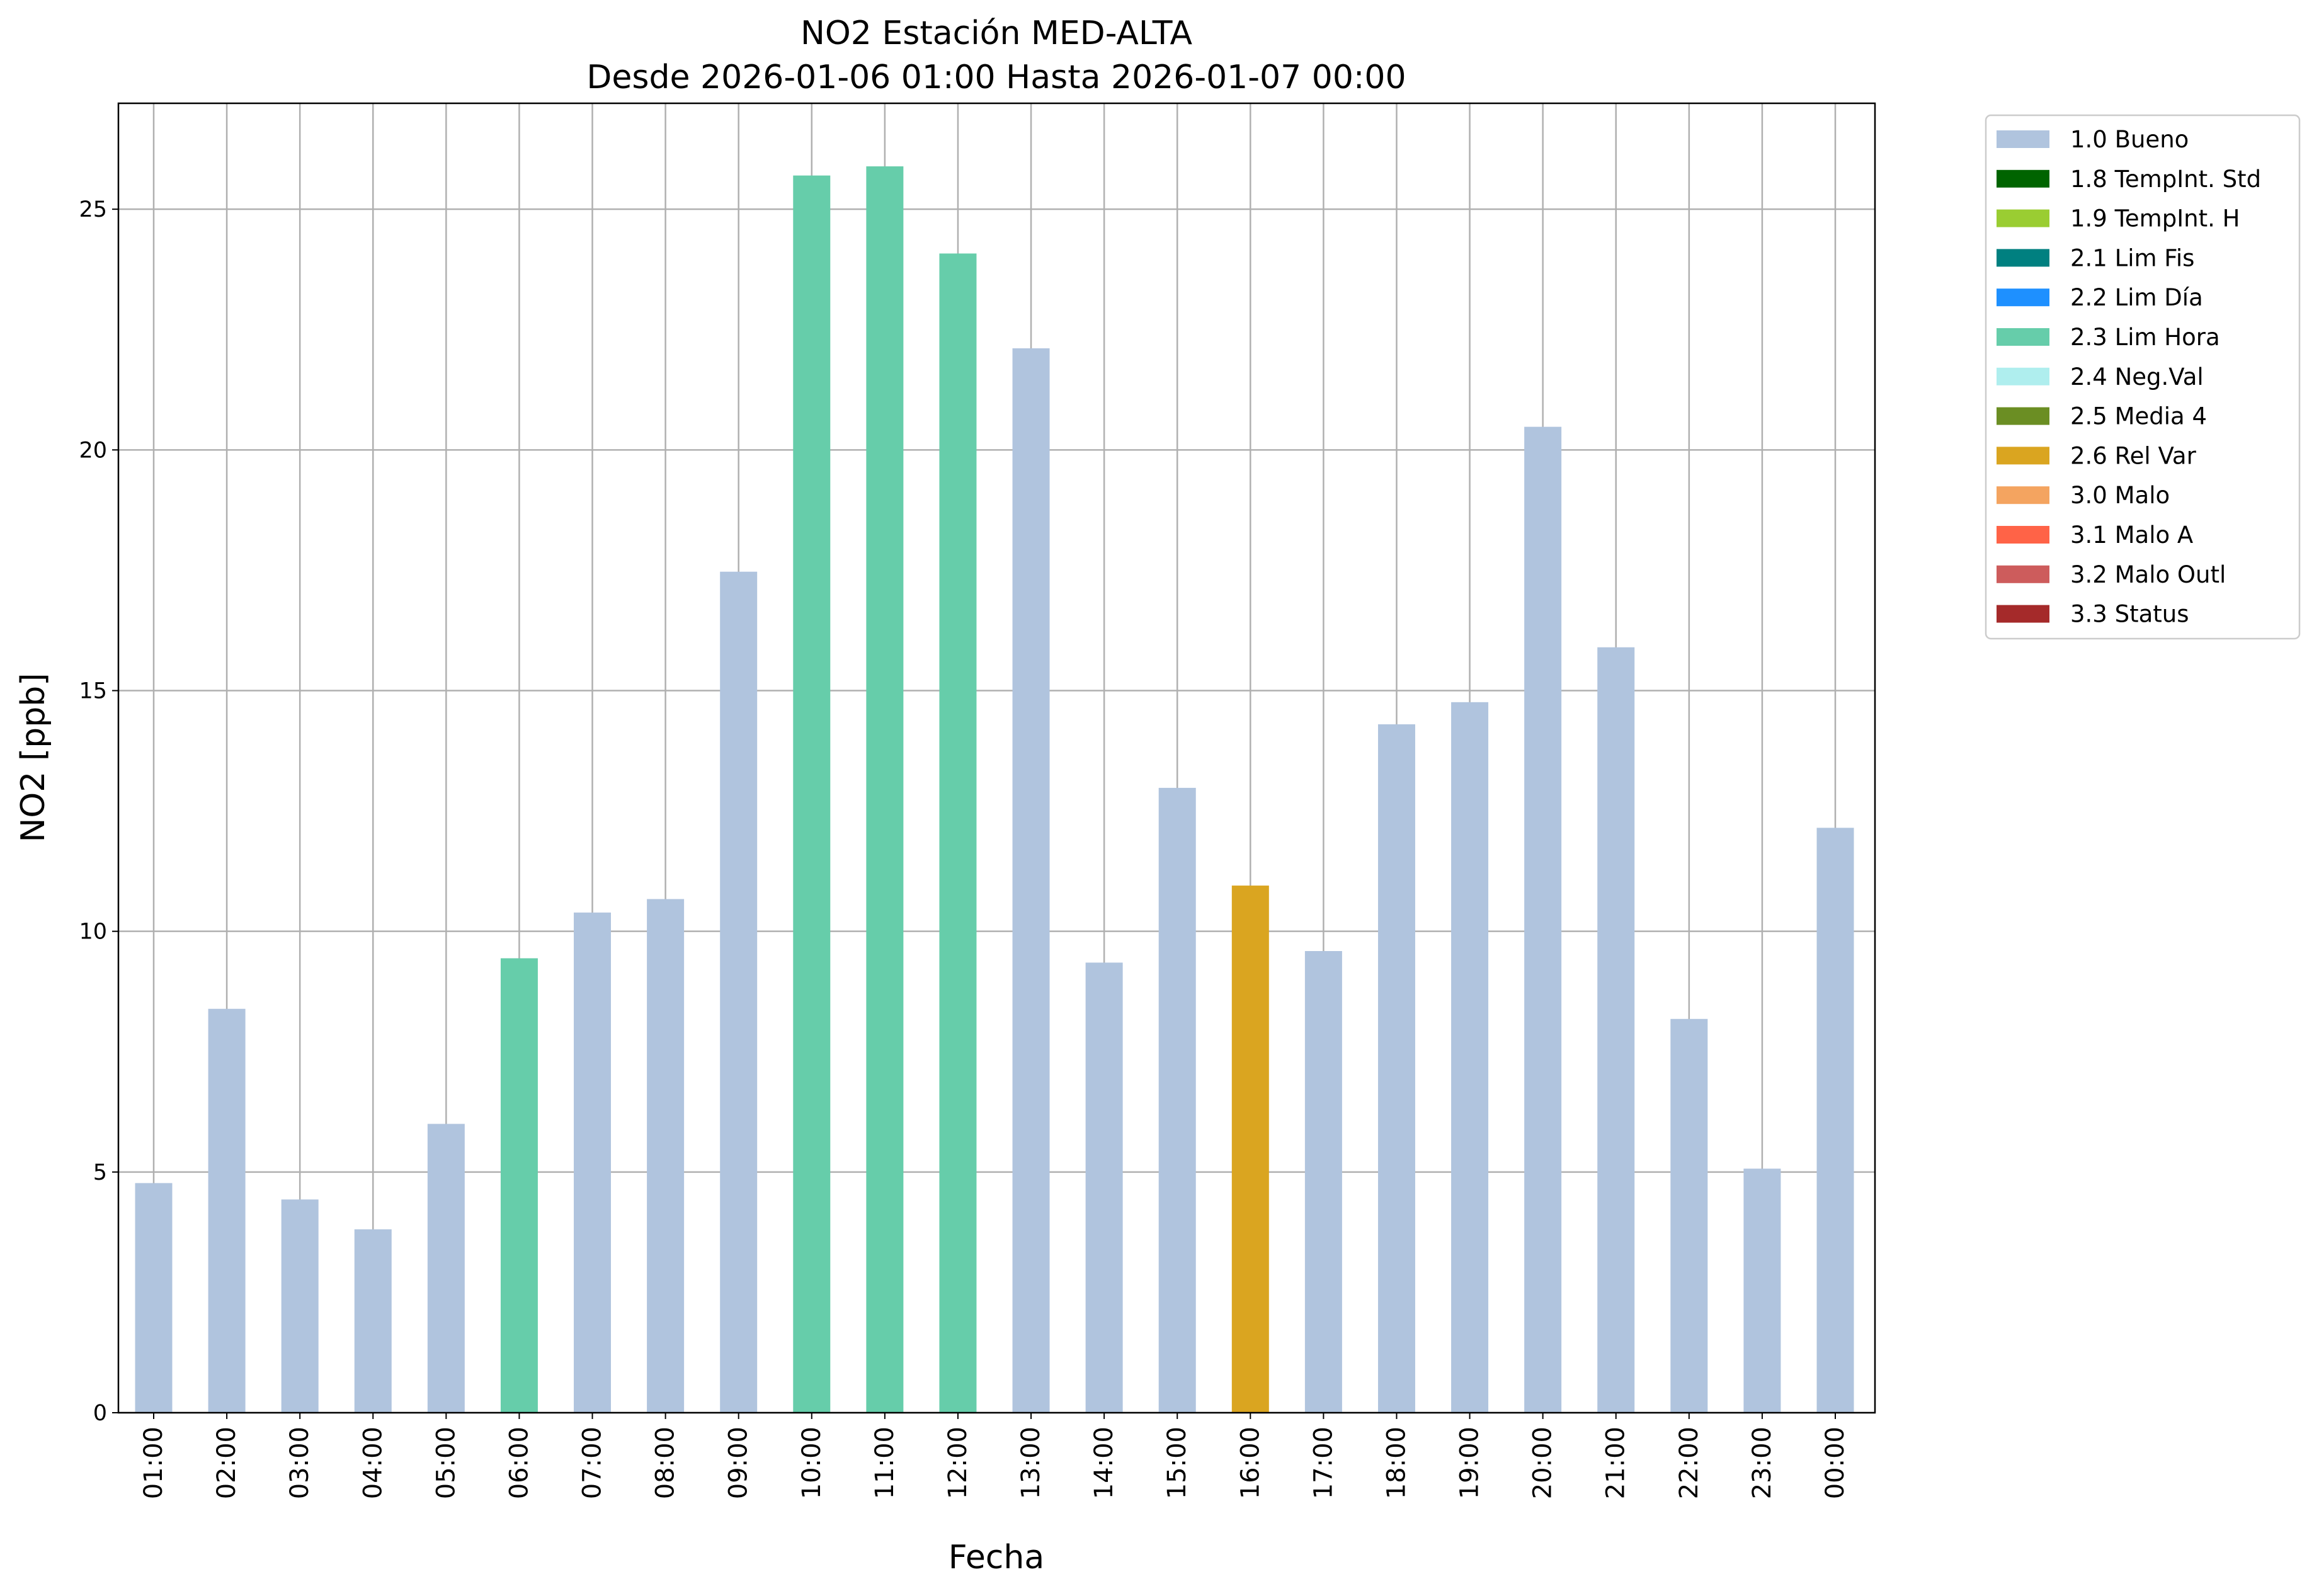 This screenshot has height=1596, width=2319. What do you see at coordinates (299, 1463) in the screenshot?
I see `x-tick-label: 03:00` at bounding box center [299, 1463].